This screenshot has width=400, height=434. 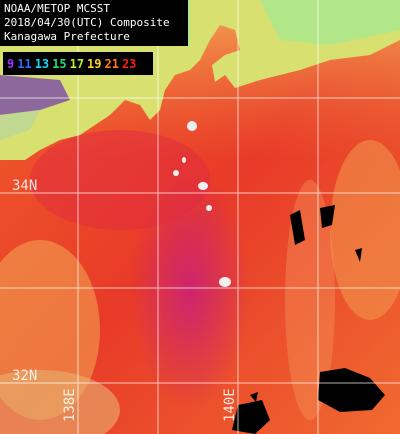 I want to click on colorbar-label: 19, so click(x=94, y=64).